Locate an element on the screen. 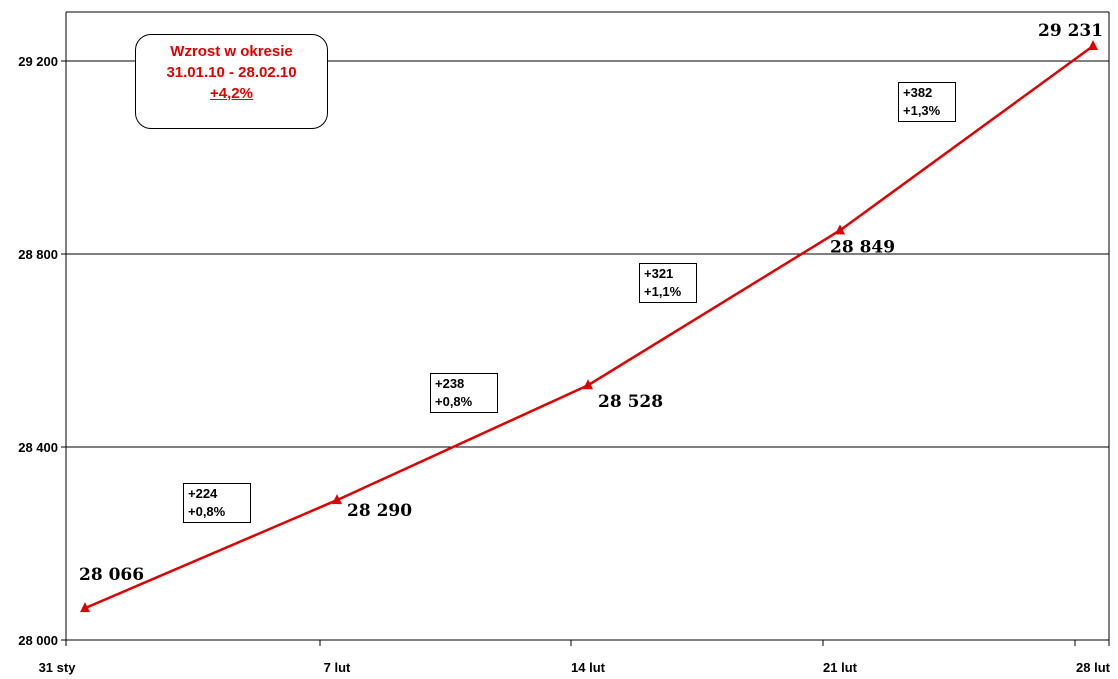 The width and height of the screenshot is (1118, 679). summary-growth: +4,2% is located at coordinates (231, 93).